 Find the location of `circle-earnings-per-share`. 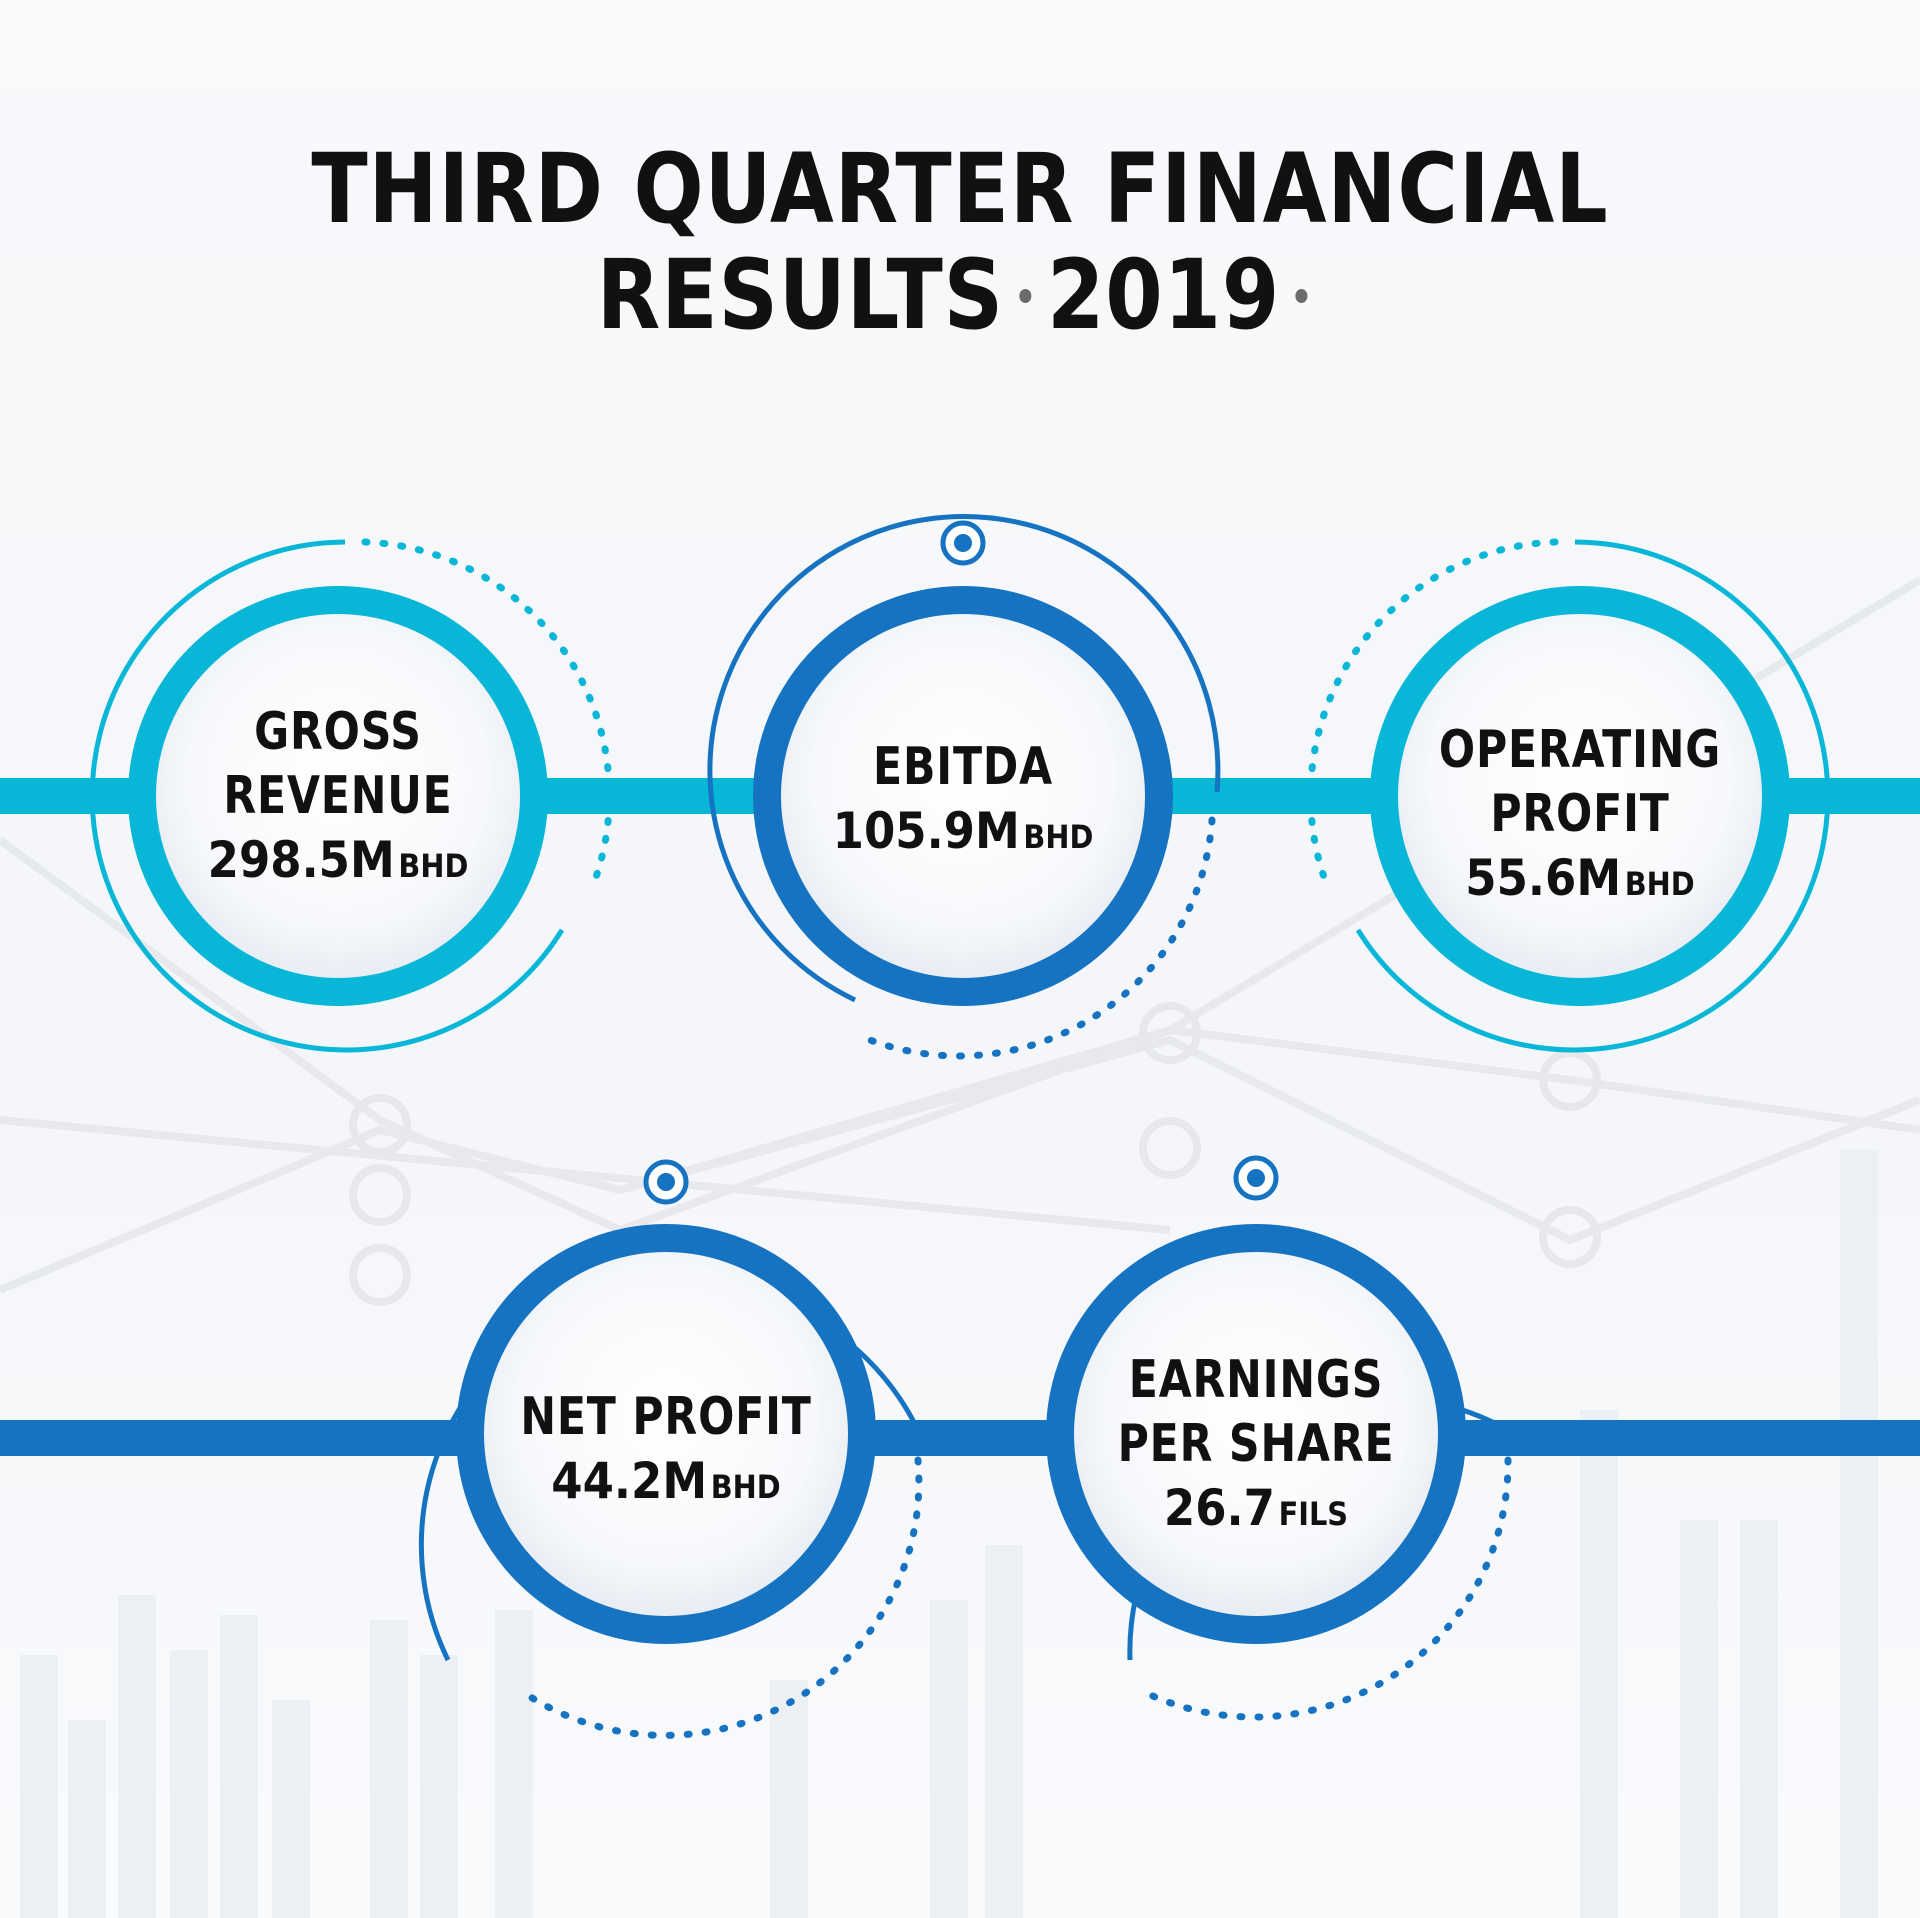

circle-earnings-per-share is located at coordinates (1279, 1438).